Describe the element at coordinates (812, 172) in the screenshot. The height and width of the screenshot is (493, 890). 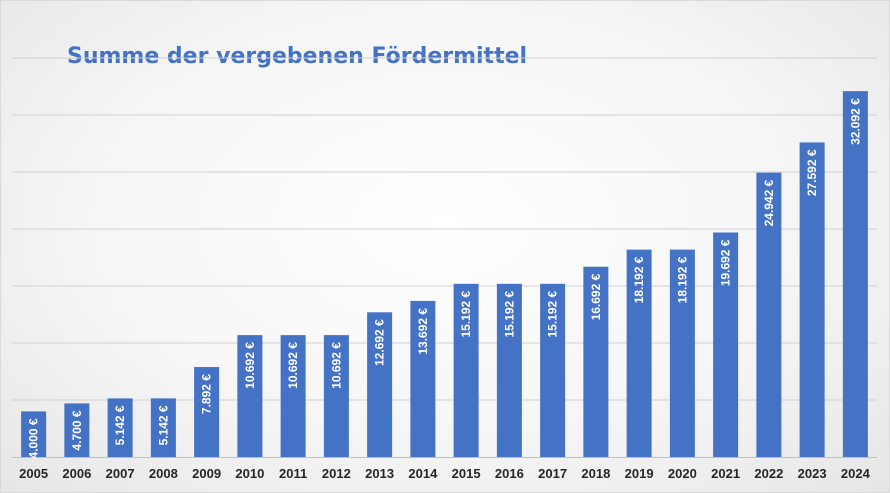
I see `bar-data-label: 27.592 €` at that location.